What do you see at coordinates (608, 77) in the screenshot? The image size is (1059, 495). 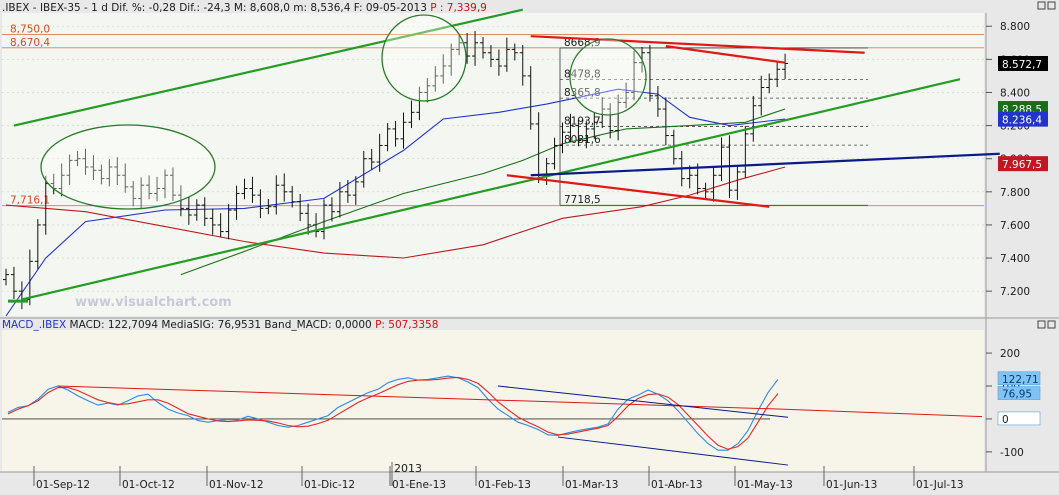 I see `pattern-ellipse` at bounding box center [608, 77].